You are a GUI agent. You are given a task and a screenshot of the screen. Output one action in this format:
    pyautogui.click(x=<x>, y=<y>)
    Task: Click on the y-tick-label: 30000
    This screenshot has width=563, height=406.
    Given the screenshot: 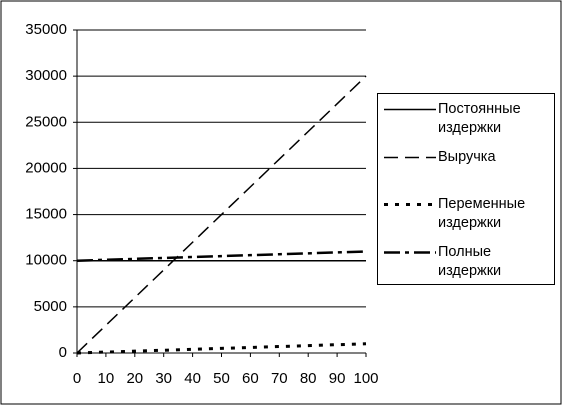 What is the action you would take?
    pyautogui.click(x=46, y=75)
    